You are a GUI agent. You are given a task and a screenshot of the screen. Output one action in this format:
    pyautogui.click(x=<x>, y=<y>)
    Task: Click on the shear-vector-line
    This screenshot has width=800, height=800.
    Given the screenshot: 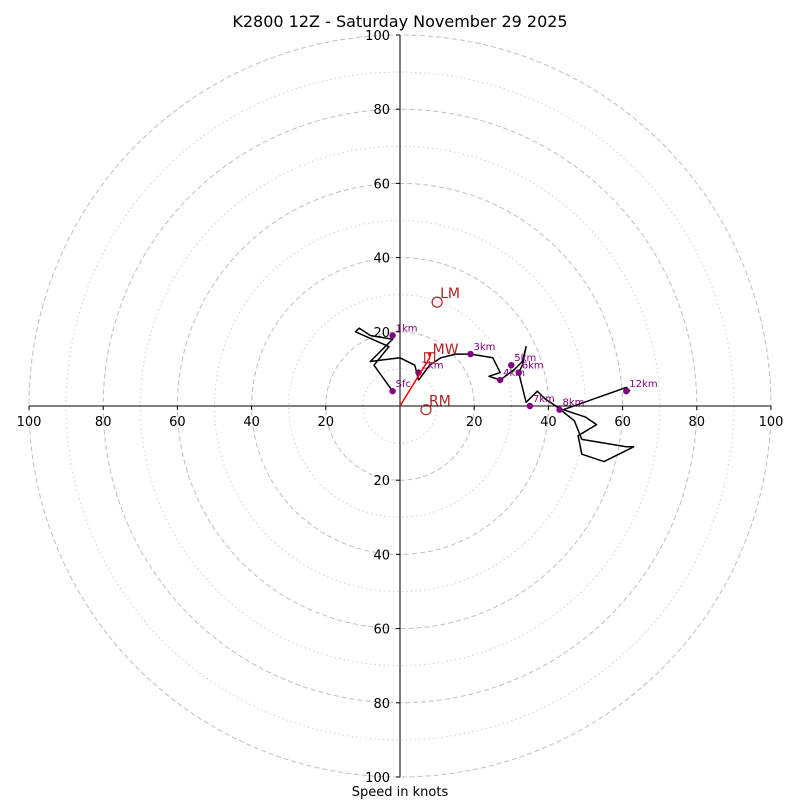 What is the action you would take?
    pyautogui.click(x=415, y=382)
    